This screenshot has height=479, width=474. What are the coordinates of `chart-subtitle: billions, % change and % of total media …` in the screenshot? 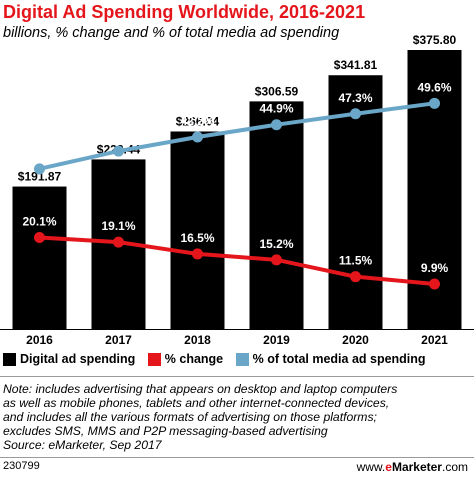 It's located at (171, 33).